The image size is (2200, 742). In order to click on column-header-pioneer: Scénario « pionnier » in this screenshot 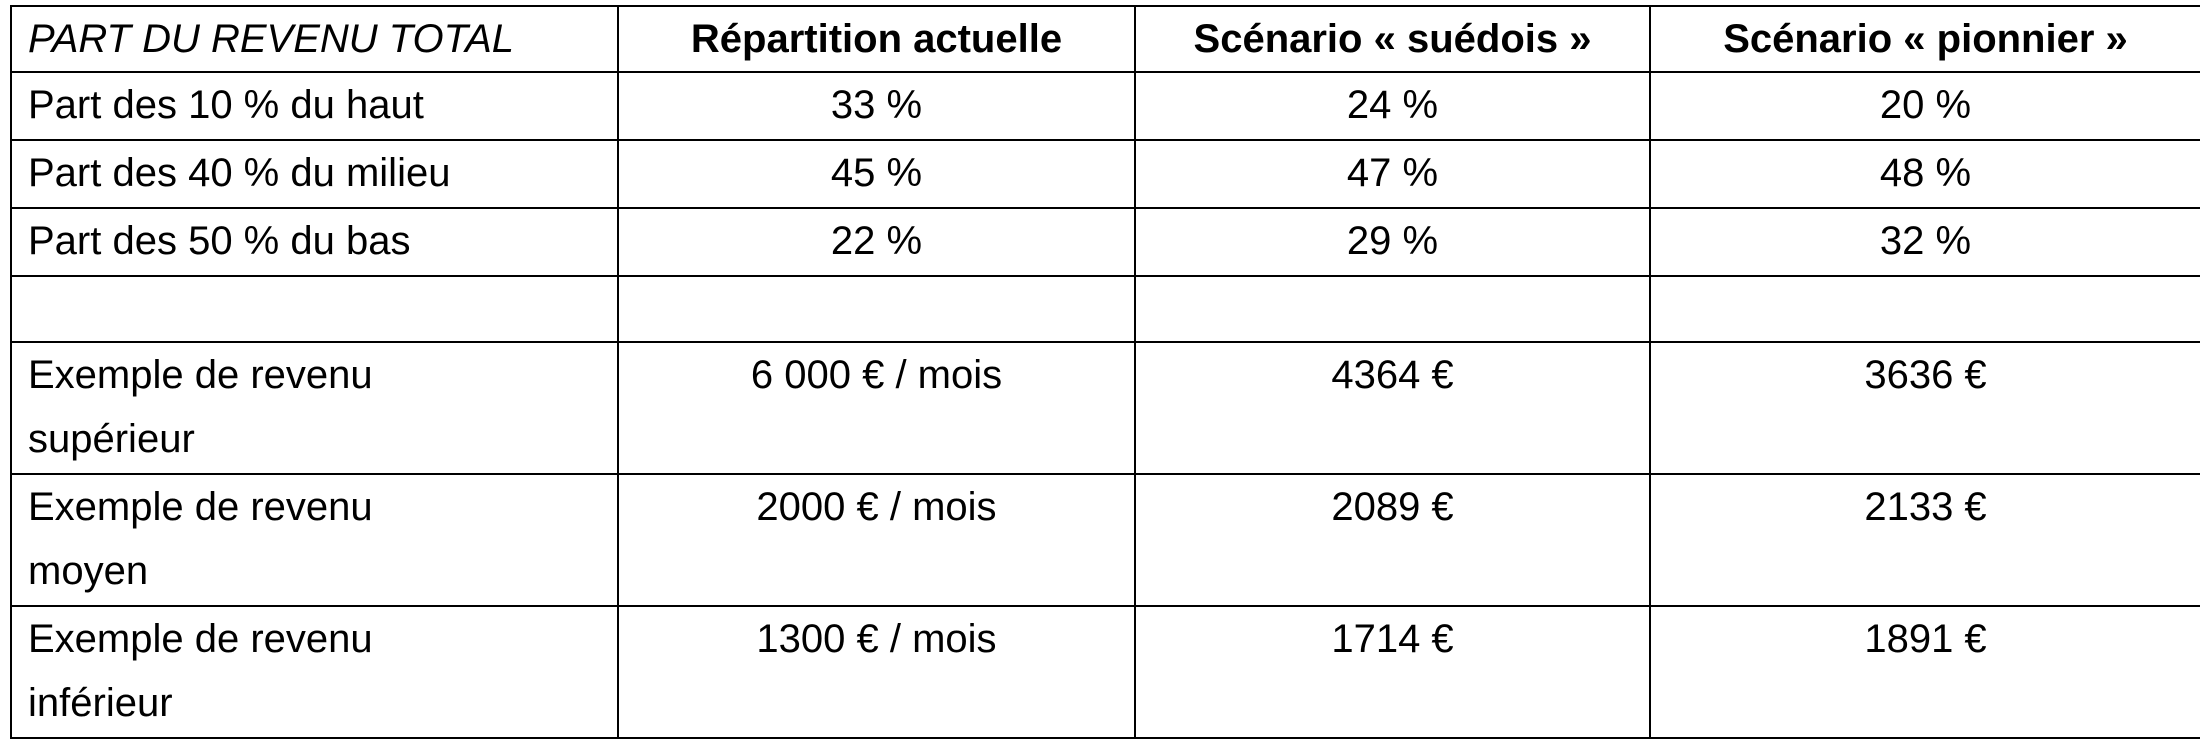, I will do `click(1924, 39)`.